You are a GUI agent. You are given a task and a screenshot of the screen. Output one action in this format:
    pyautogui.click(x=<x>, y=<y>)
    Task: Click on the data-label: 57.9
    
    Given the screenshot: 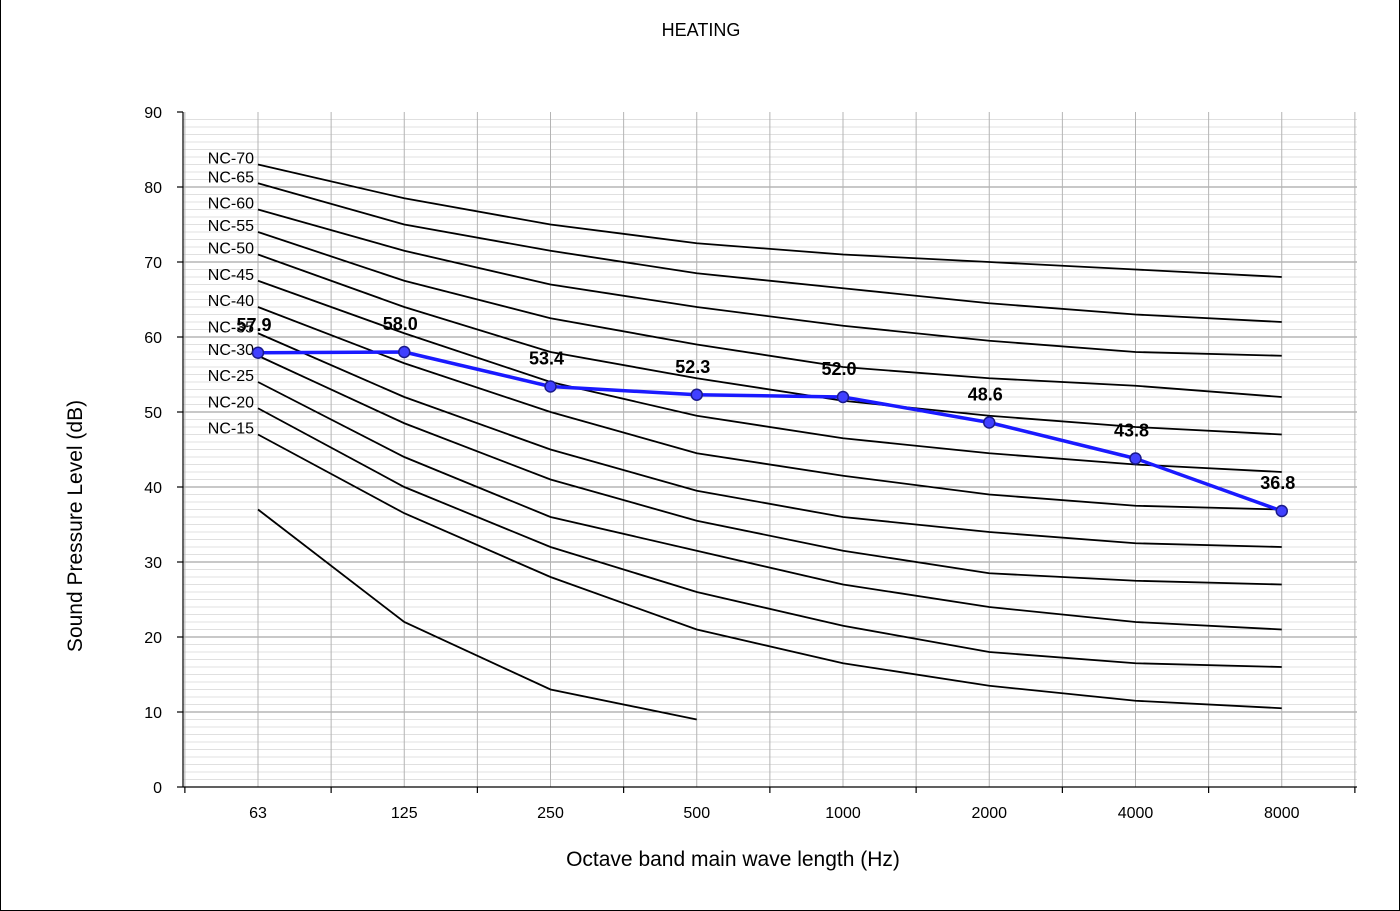 What is the action you would take?
    pyautogui.click(x=253, y=325)
    